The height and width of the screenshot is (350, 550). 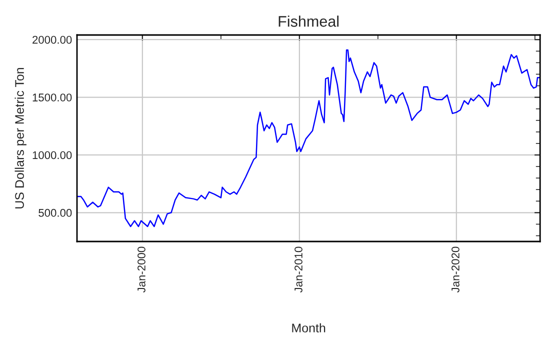 What do you see at coordinates (52, 40) in the screenshot?
I see `y-tick-label: 2000.00` at bounding box center [52, 40].